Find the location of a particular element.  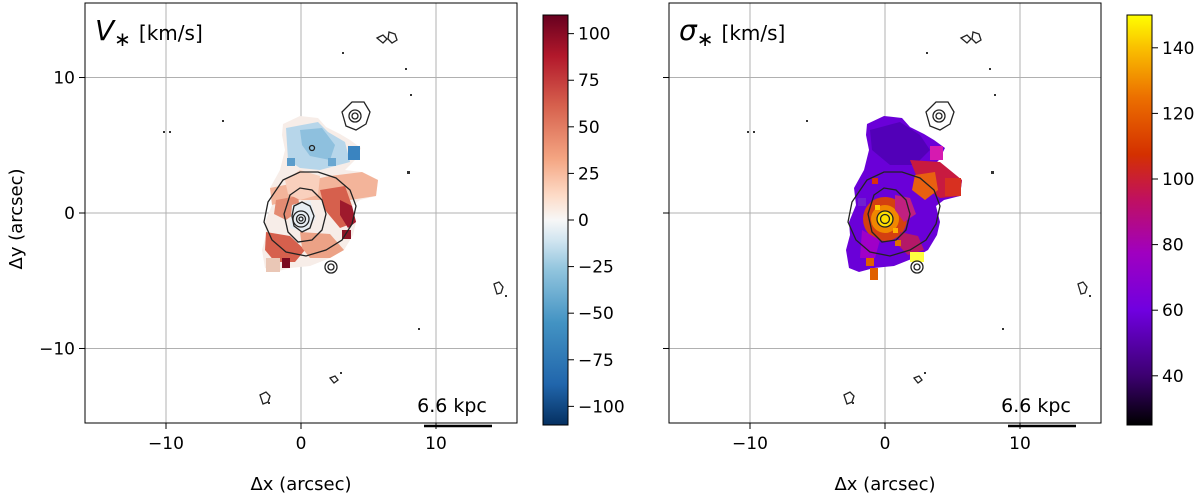

velocity-ylabel: Δy (arcsec) is located at coordinates (16, 218).